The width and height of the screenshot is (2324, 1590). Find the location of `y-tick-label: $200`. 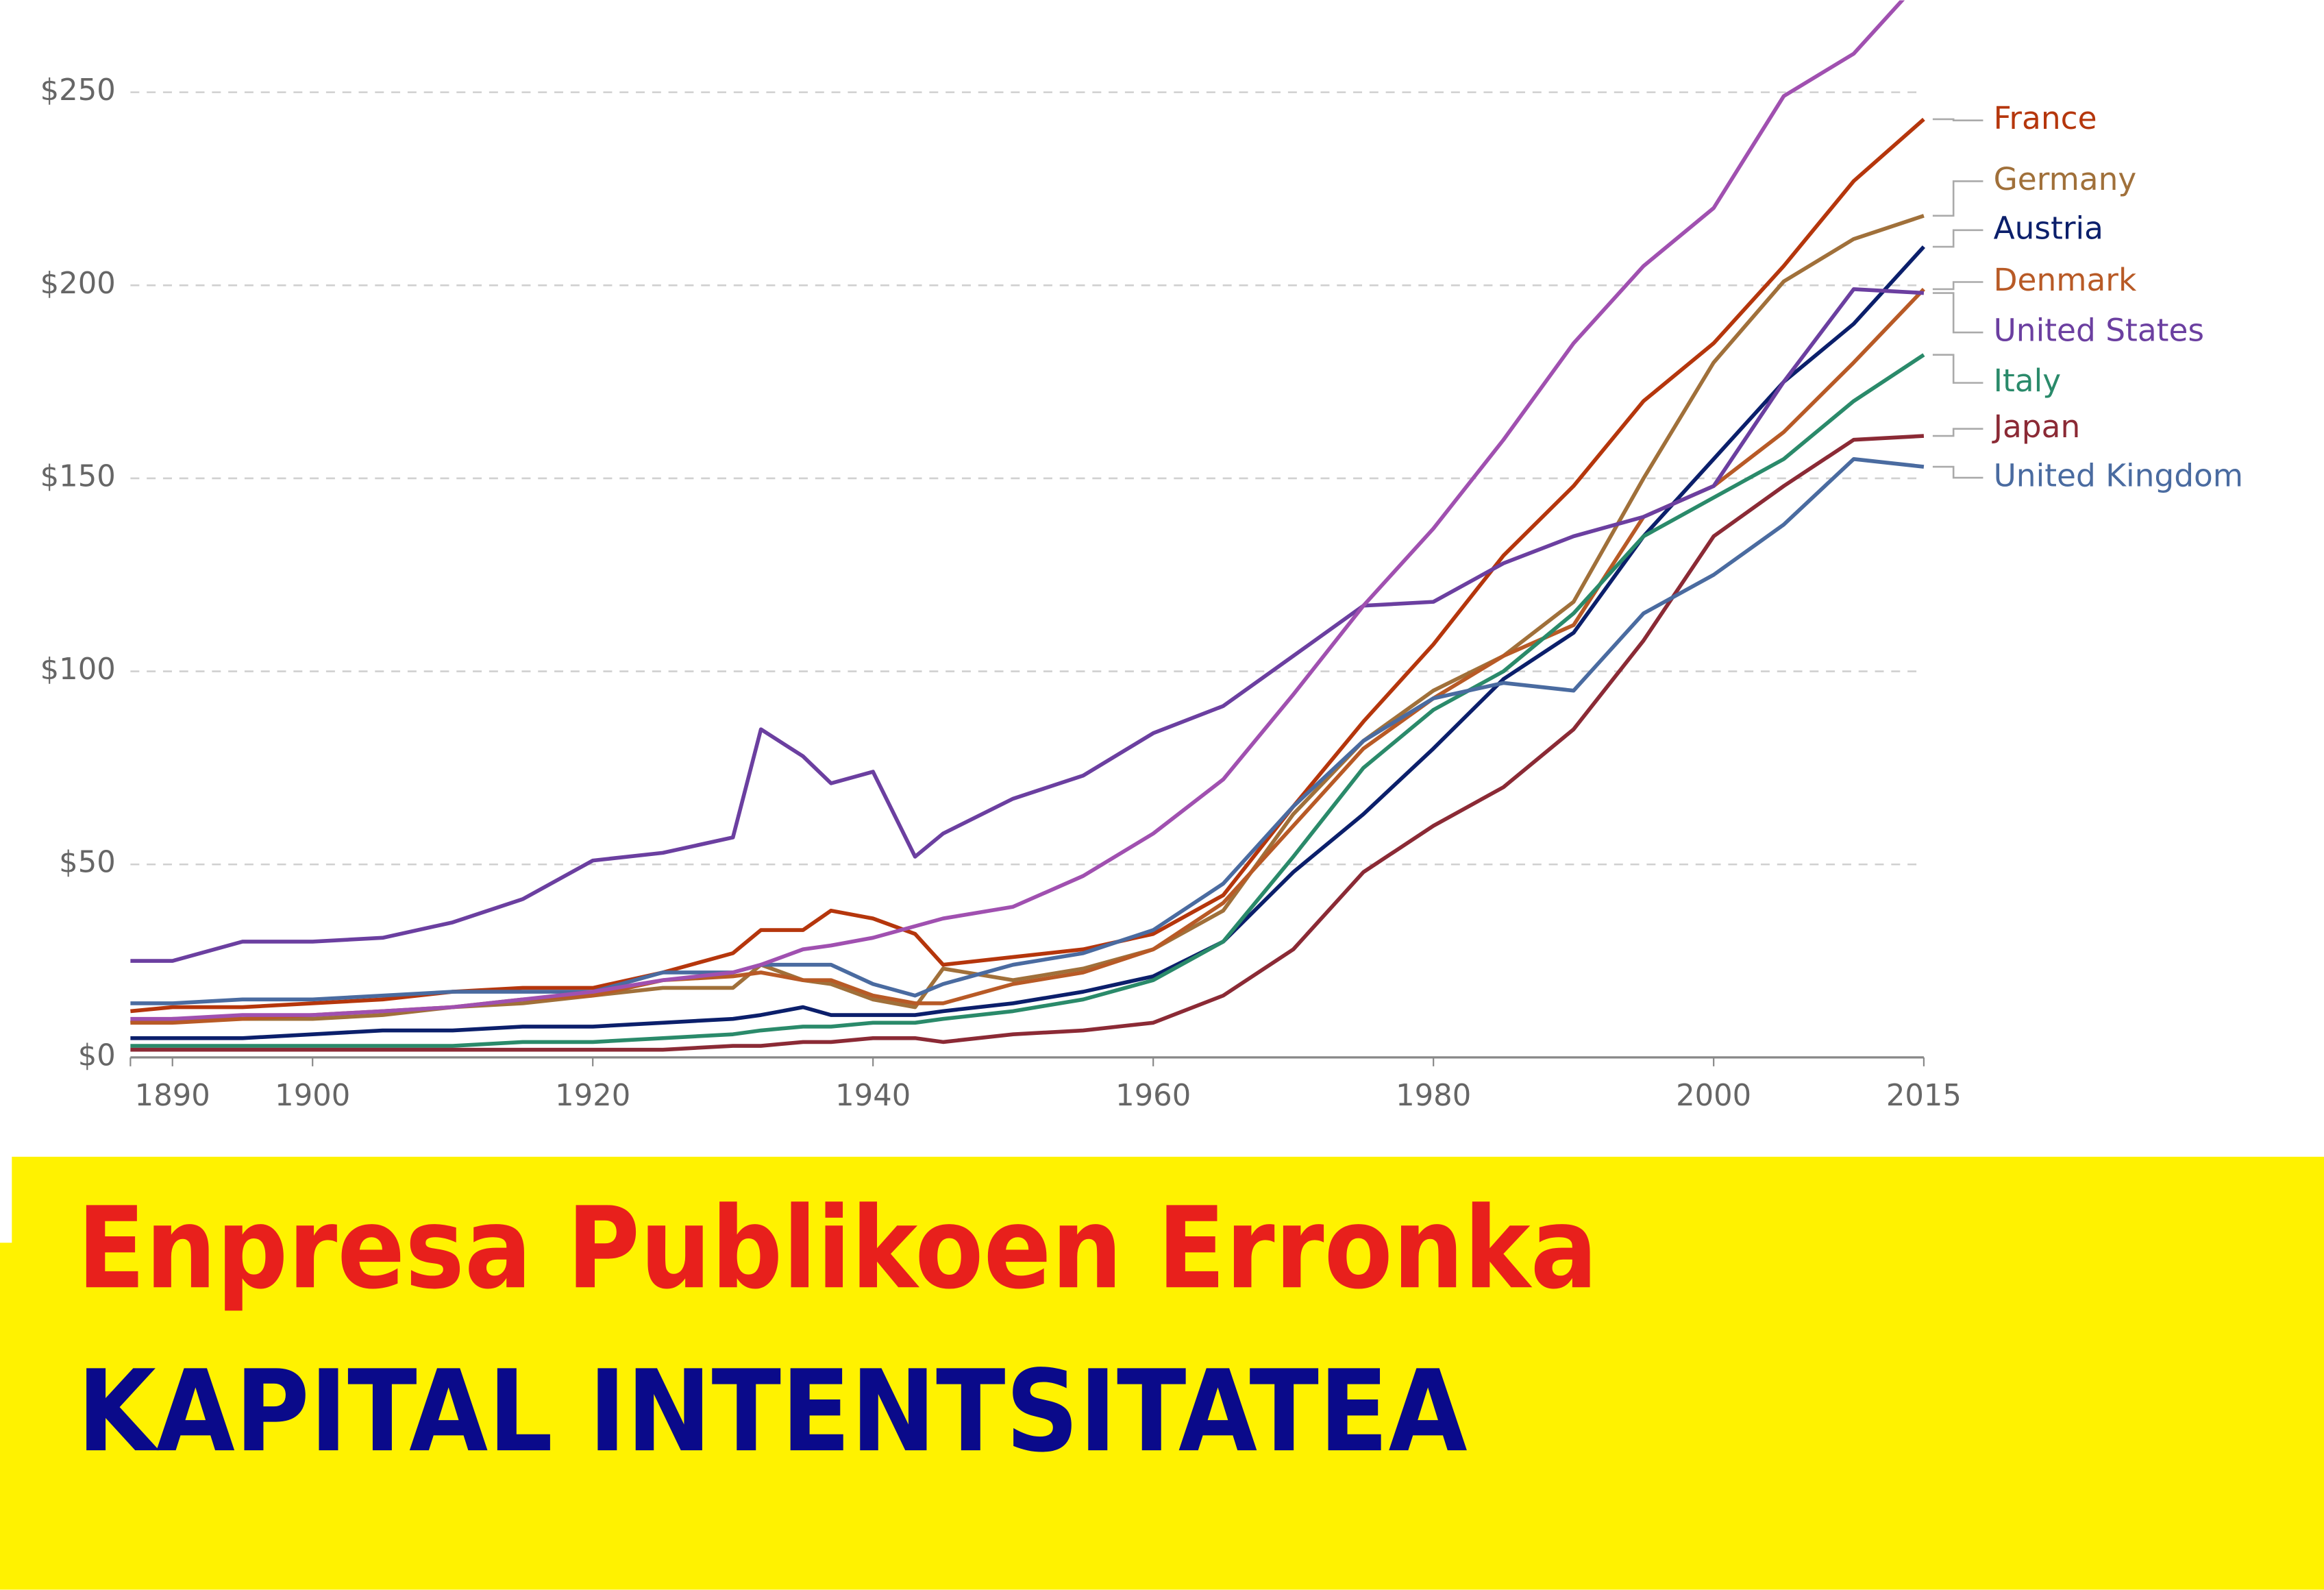

y-tick-label: $200 is located at coordinates (78, 284).